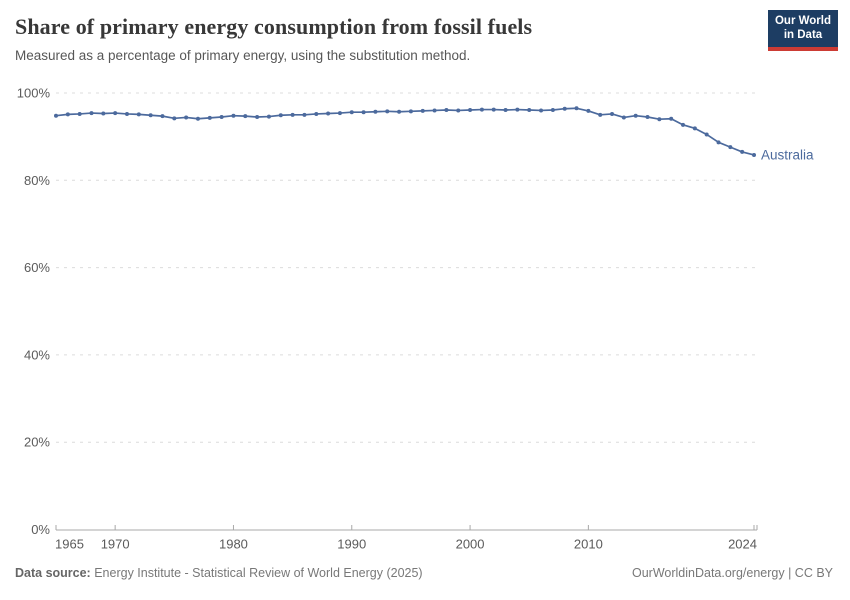  Describe the element at coordinates (233, 544) in the screenshot. I see `x-tick-label: 1980` at that location.